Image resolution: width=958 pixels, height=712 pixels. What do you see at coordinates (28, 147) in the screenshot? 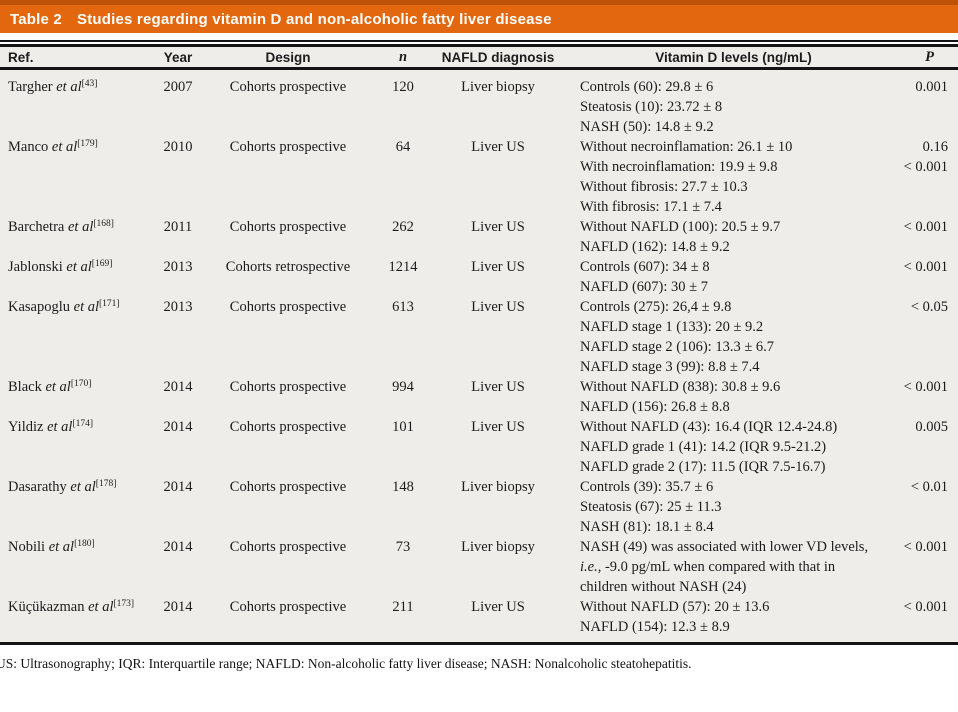
I see `ref-author: Manco` at bounding box center [28, 147].